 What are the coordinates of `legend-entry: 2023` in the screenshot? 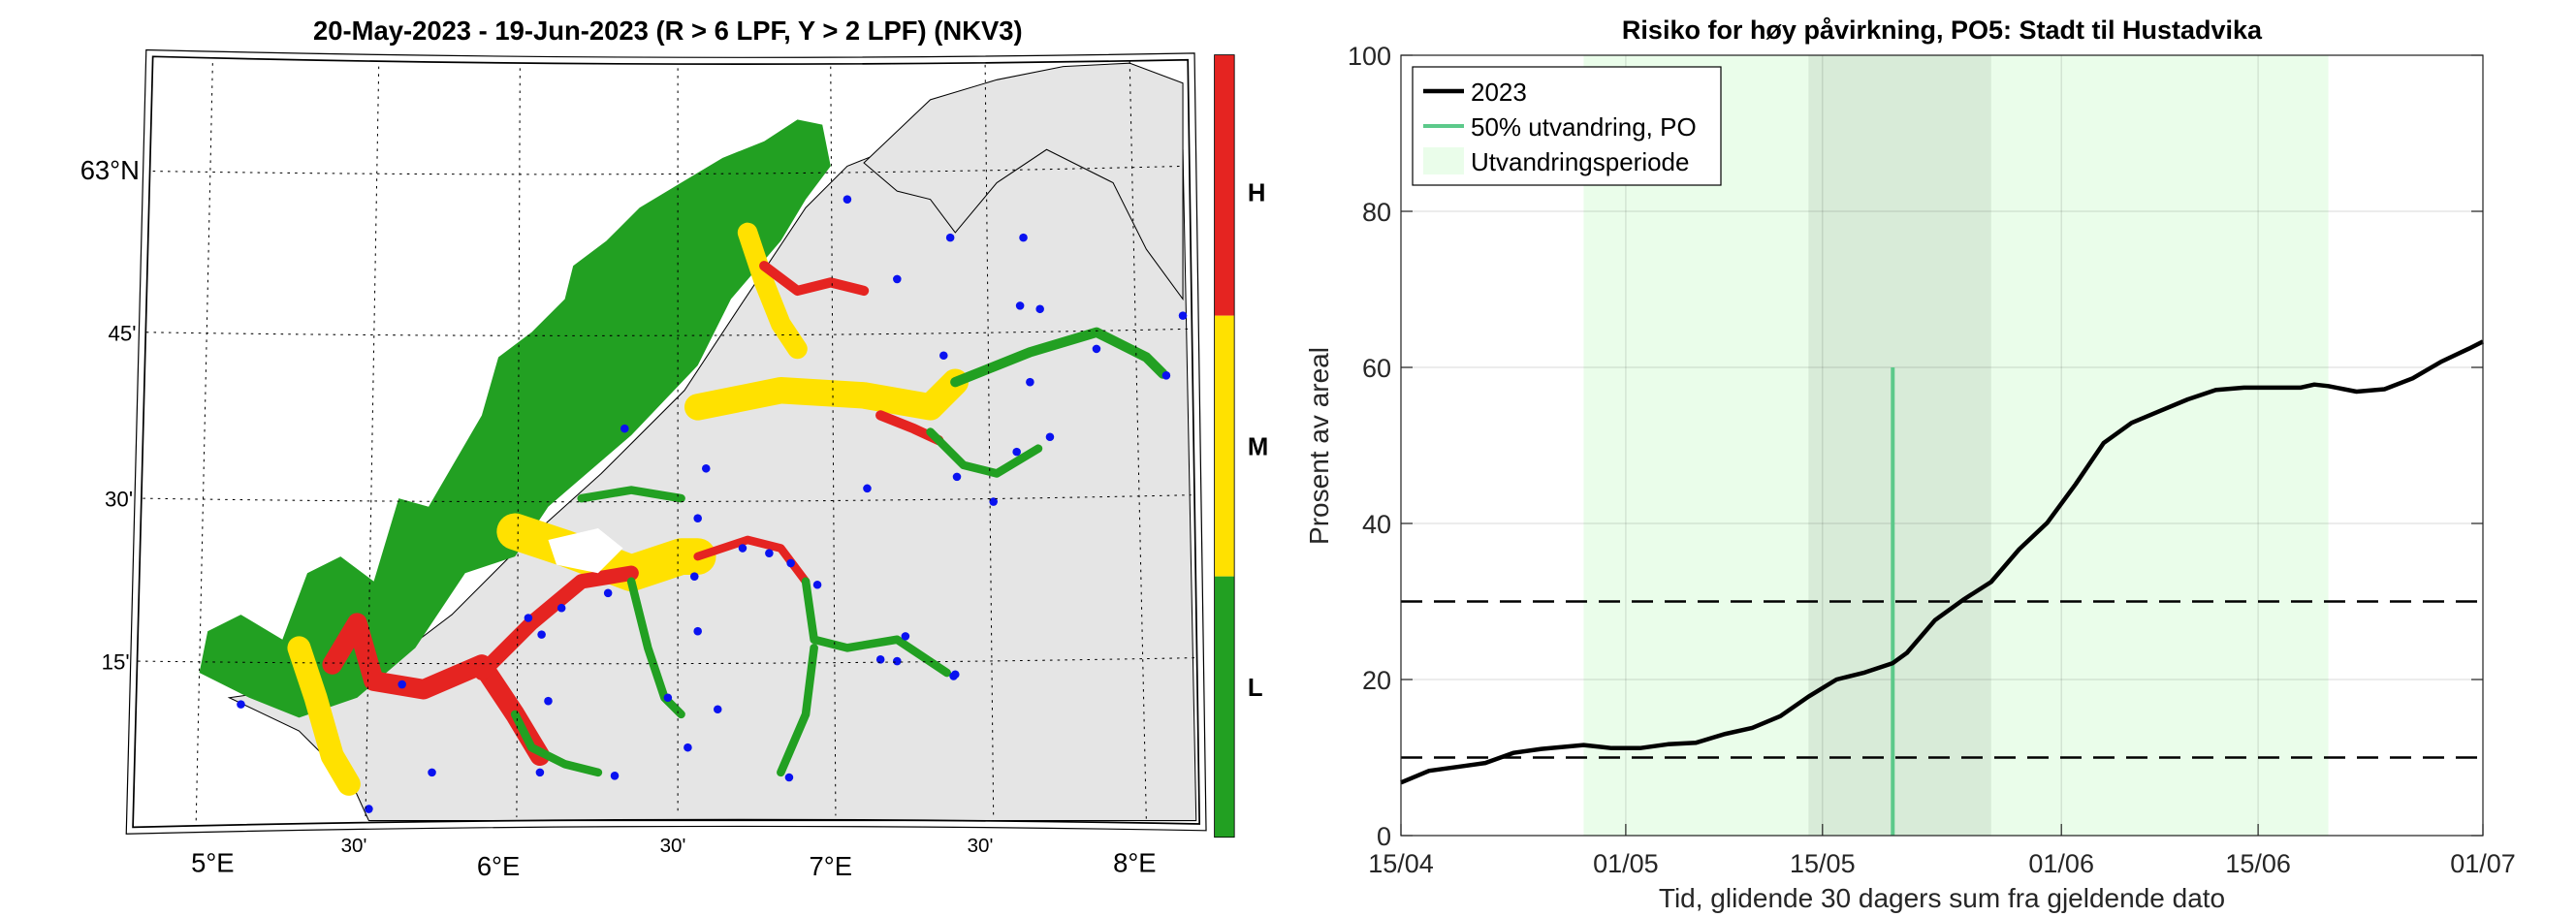 It's located at (1499, 92).